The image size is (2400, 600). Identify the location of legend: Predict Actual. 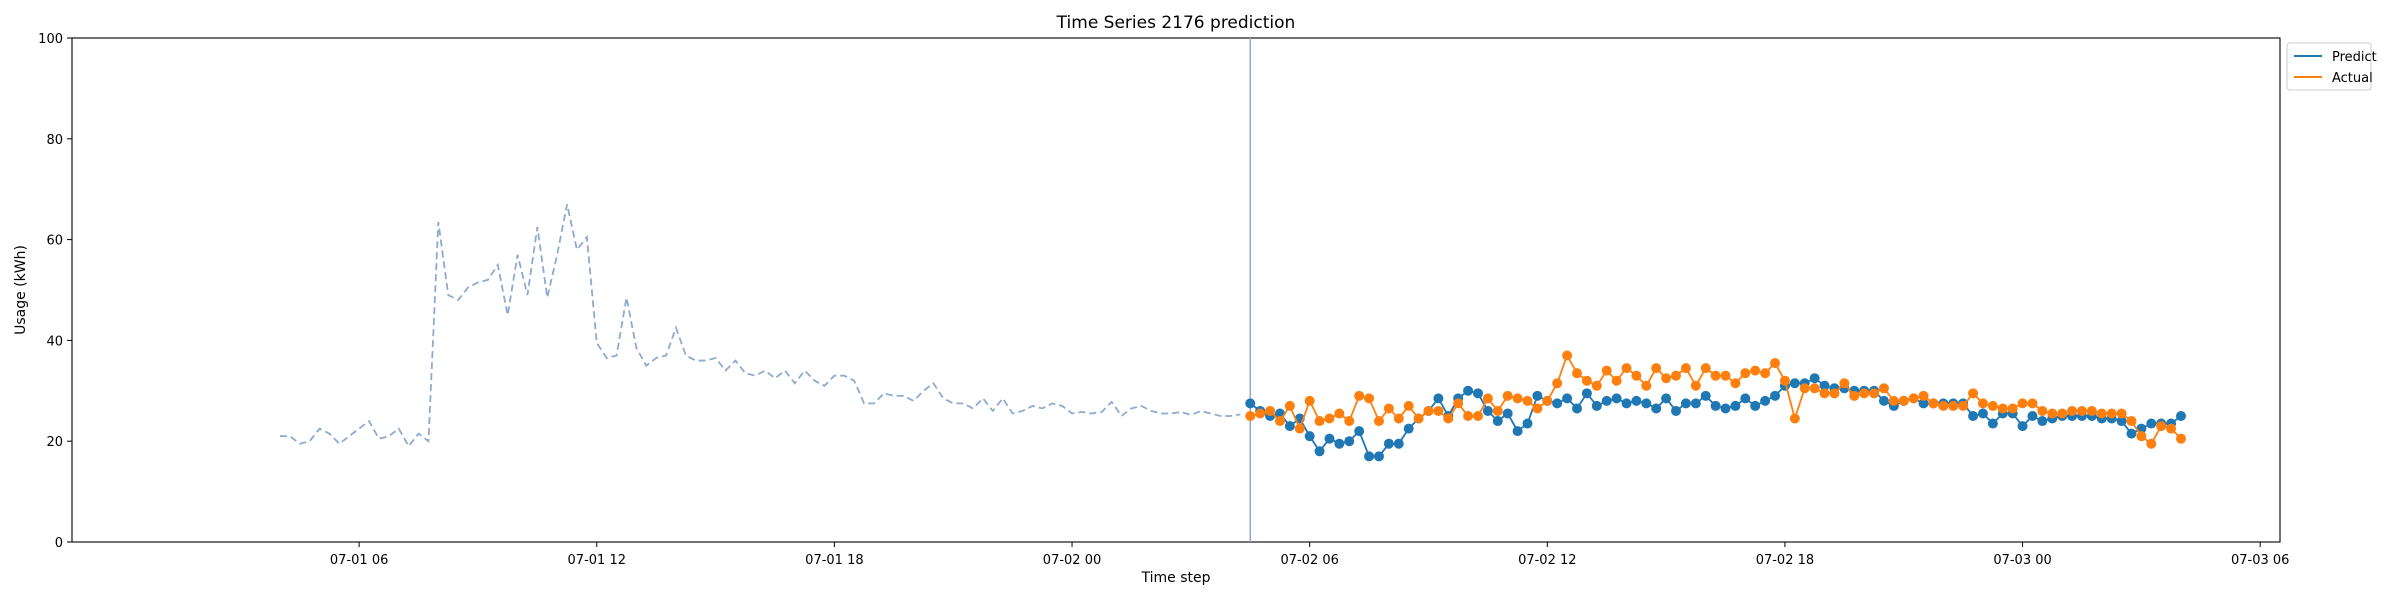
(2331, 66).